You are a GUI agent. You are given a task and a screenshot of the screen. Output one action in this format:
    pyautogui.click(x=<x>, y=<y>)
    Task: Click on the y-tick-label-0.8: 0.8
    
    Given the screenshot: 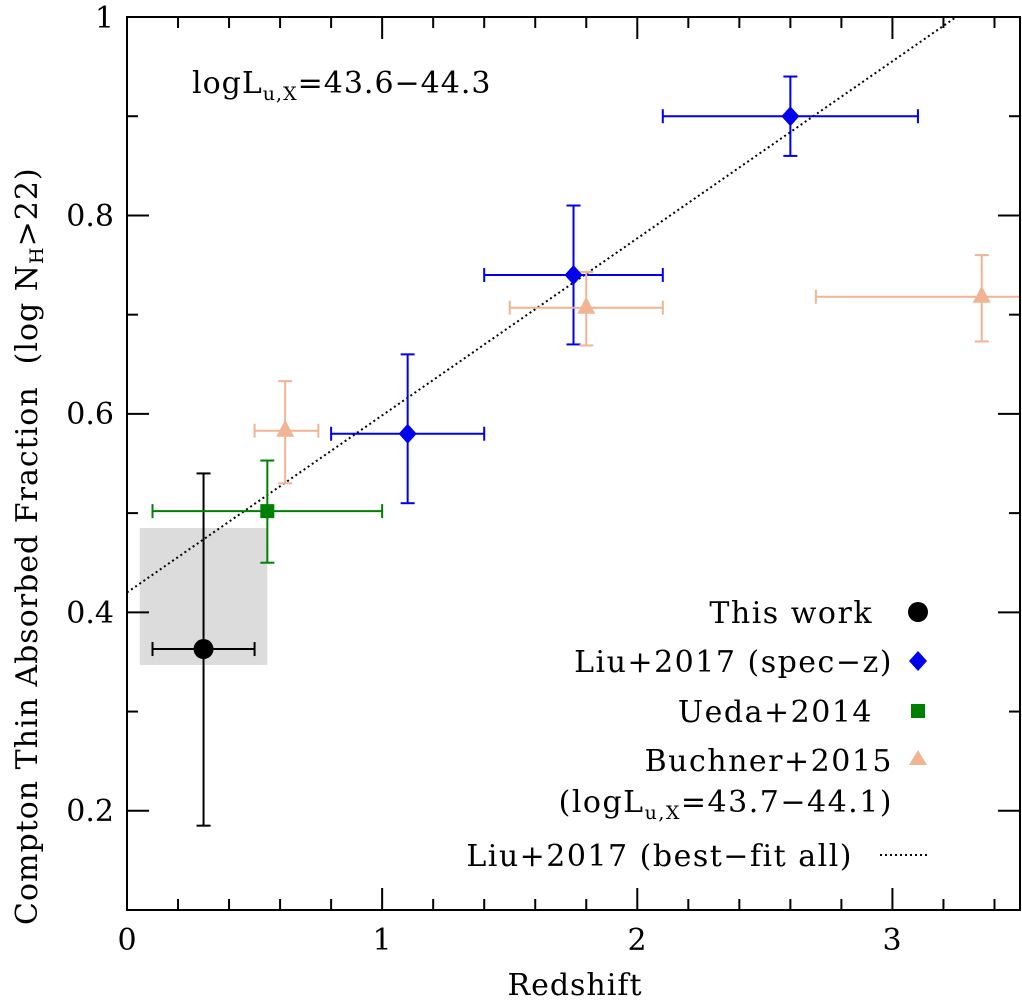 What is the action you would take?
    pyautogui.click(x=90, y=216)
    